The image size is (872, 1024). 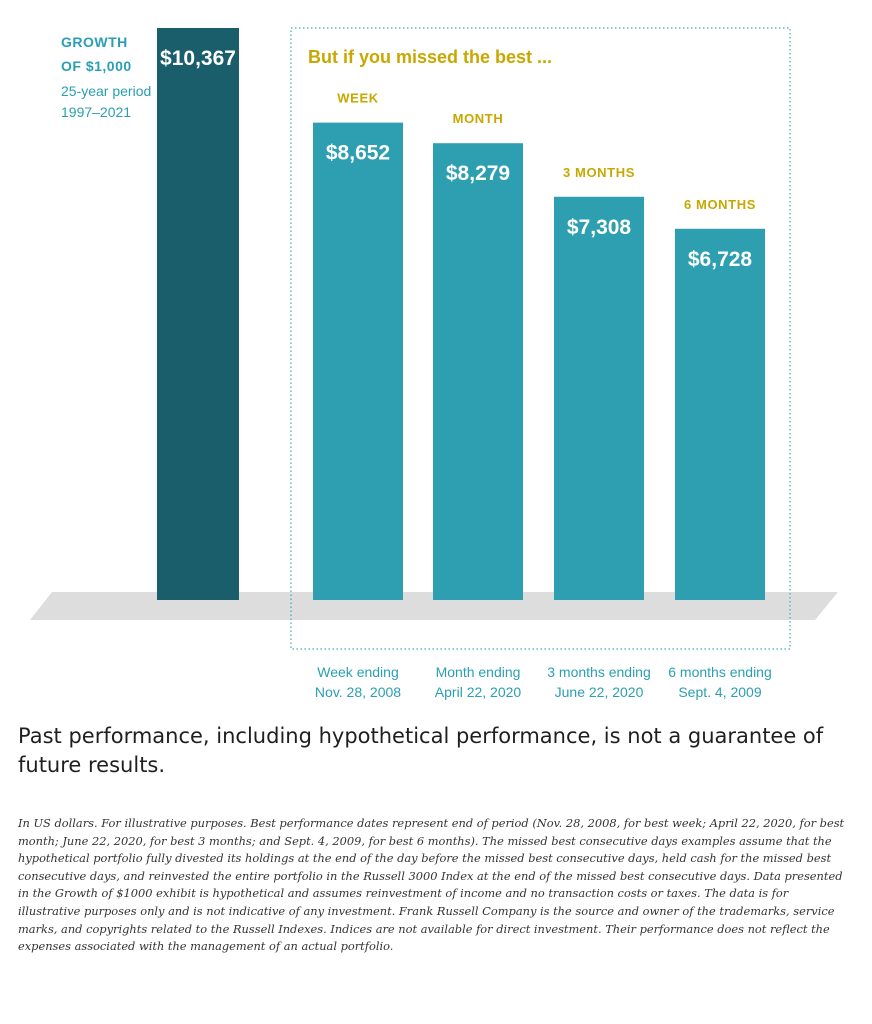 What do you see at coordinates (358, 153) in the screenshot?
I see `missed-bar-value-label: $8,652` at bounding box center [358, 153].